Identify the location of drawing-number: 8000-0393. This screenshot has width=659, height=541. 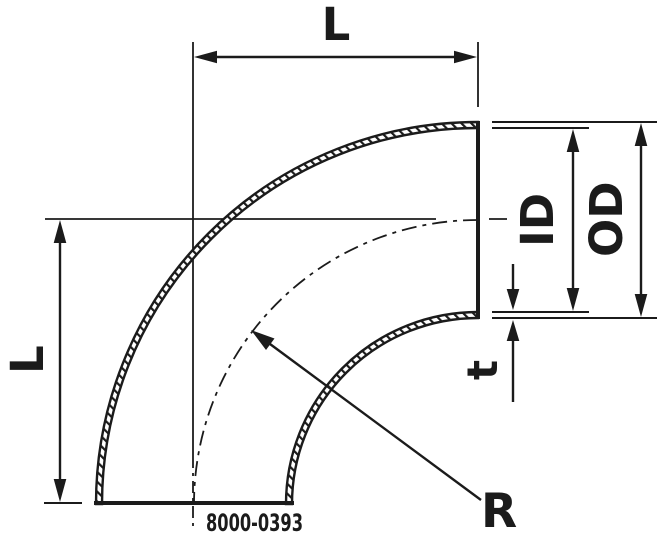
(254, 523).